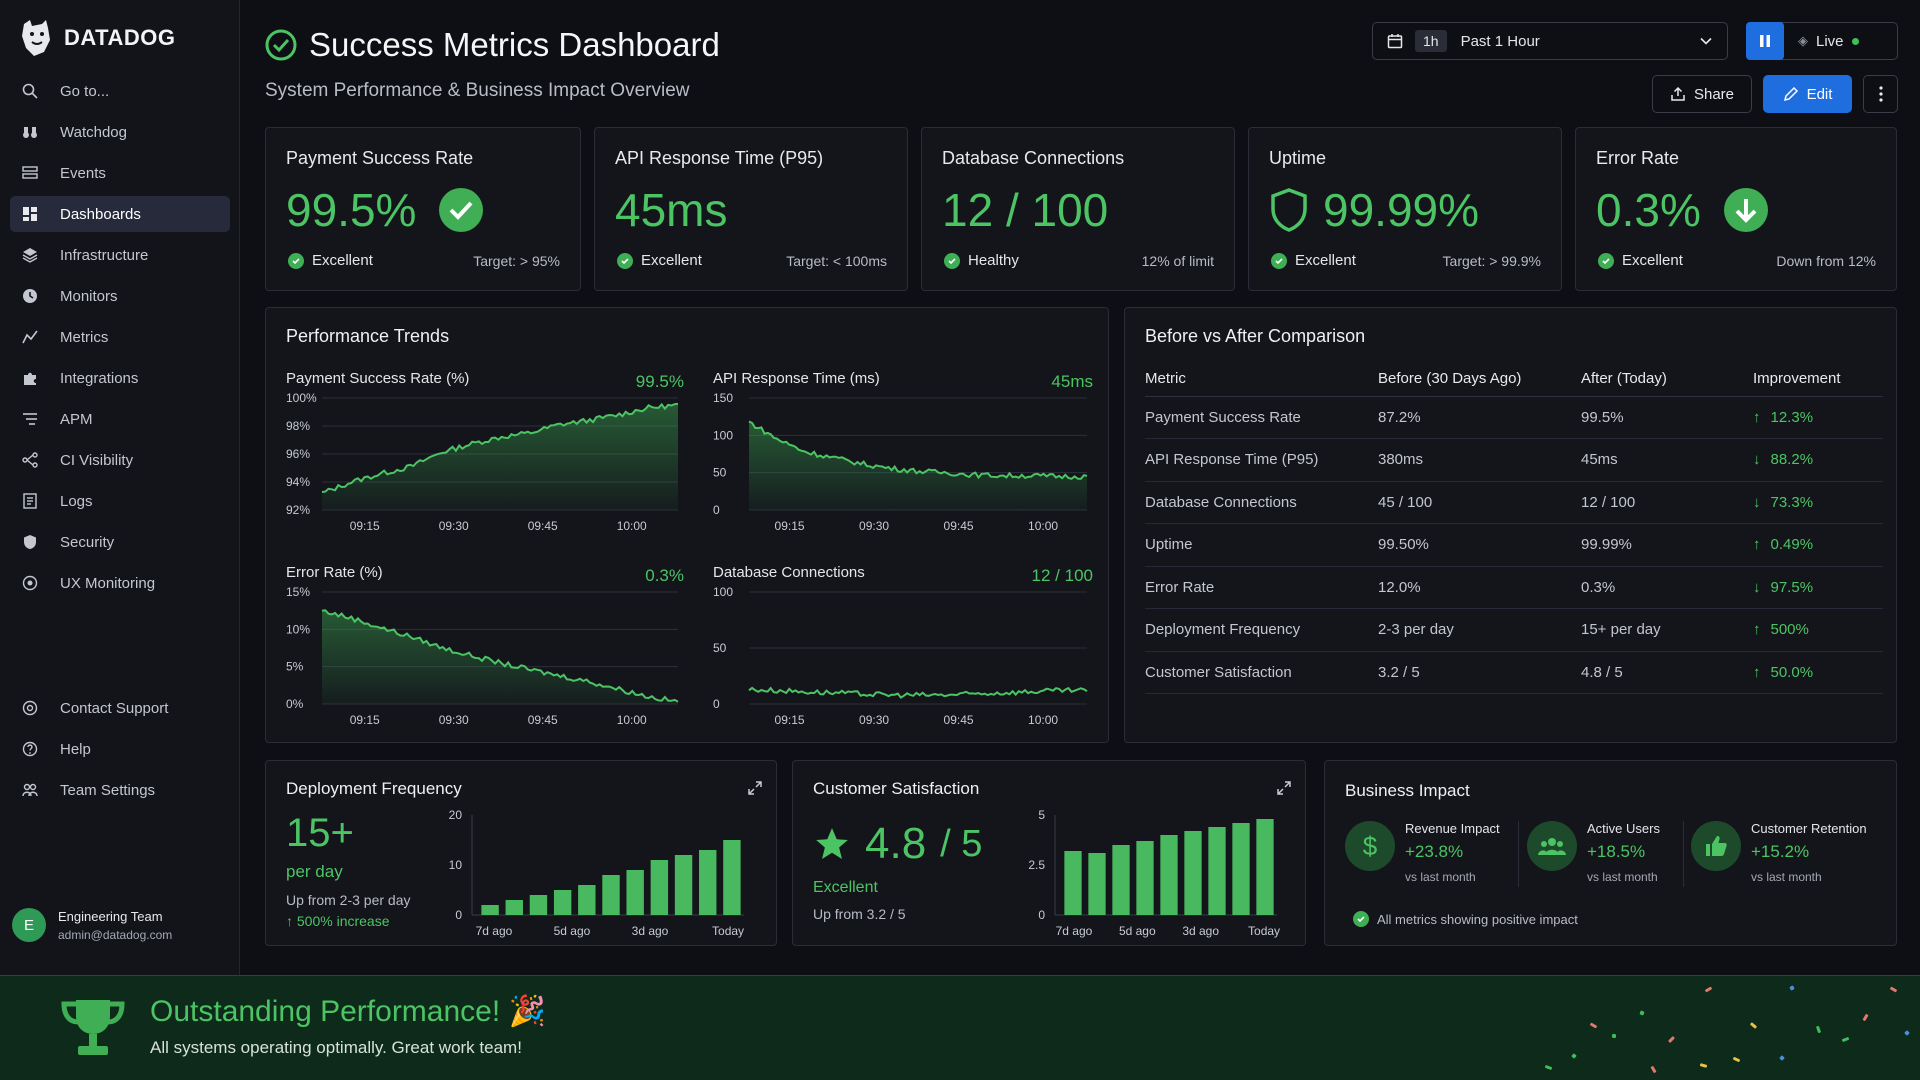 Image resolution: width=1920 pixels, height=1080 pixels. What do you see at coordinates (120, 173) in the screenshot?
I see `sidebar-item-events: Events` at bounding box center [120, 173].